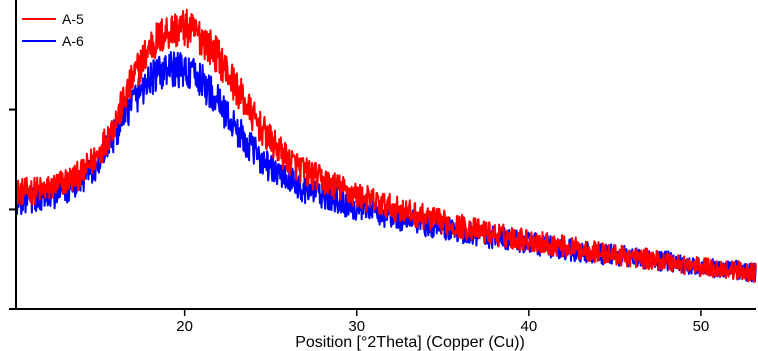 The image size is (758, 351). Describe the element at coordinates (410, 342) in the screenshot. I see `x-axis-title: Position [°2Theta] (Copper (Cu))` at that location.